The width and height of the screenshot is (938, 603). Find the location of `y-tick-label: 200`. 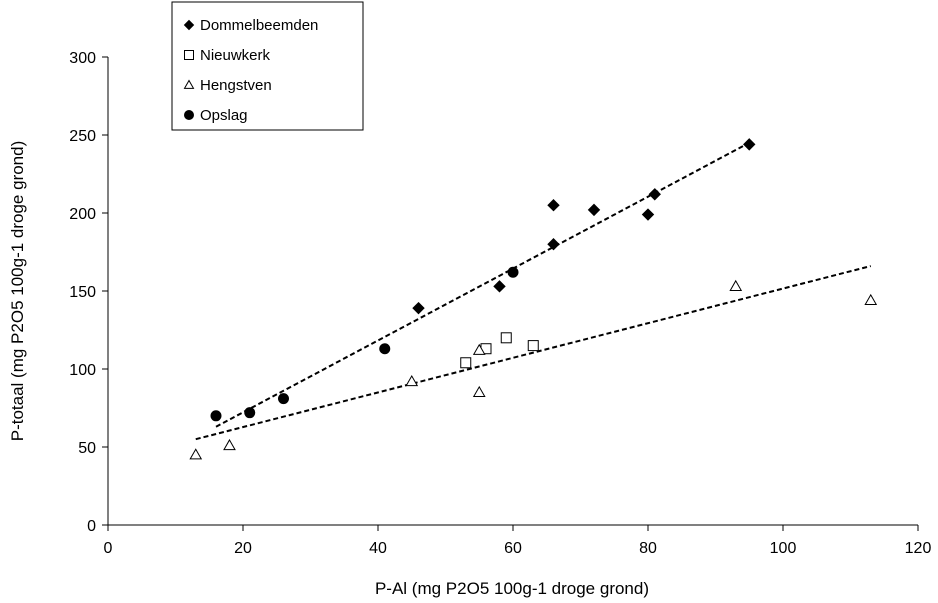

y-tick-label: 200 is located at coordinates (82, 214).